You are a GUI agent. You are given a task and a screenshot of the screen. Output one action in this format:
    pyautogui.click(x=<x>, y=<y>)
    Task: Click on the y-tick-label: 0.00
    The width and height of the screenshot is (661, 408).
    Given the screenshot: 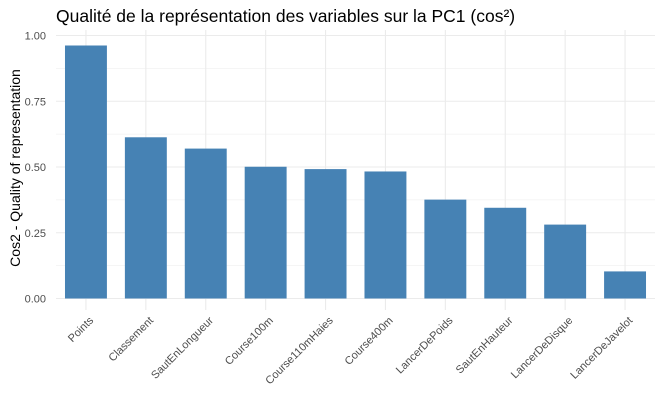 What is the action you would take?
    pyautogui.click(x=35, y=300)
    